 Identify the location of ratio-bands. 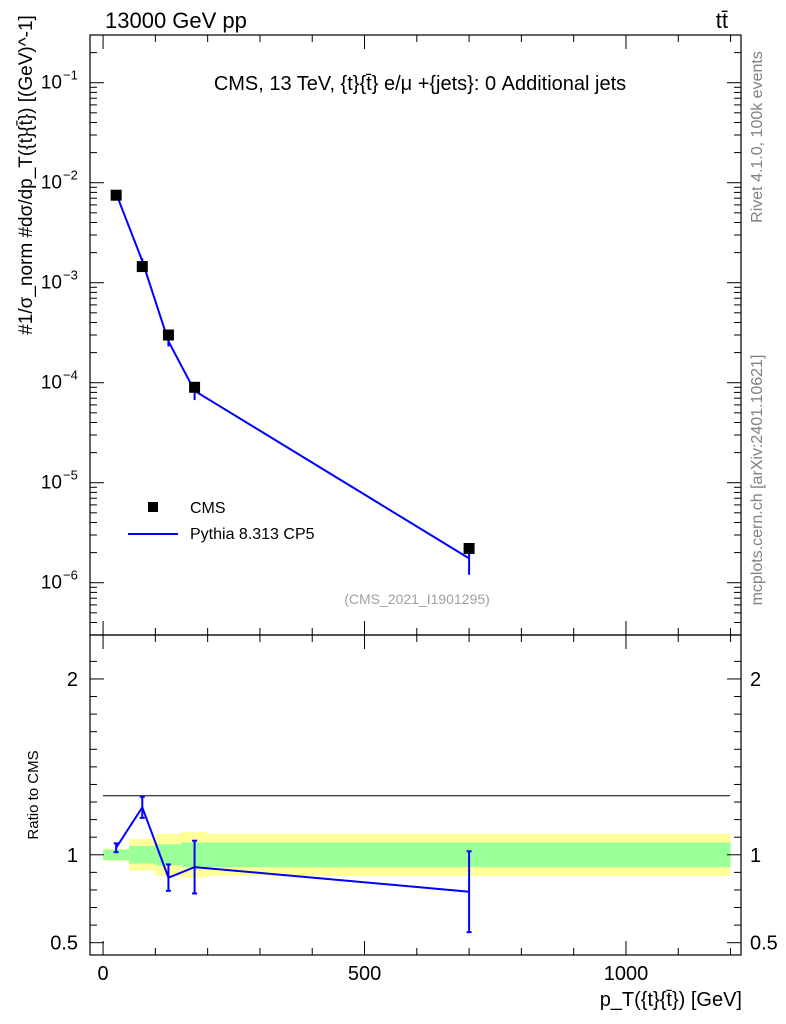
(417, 854).